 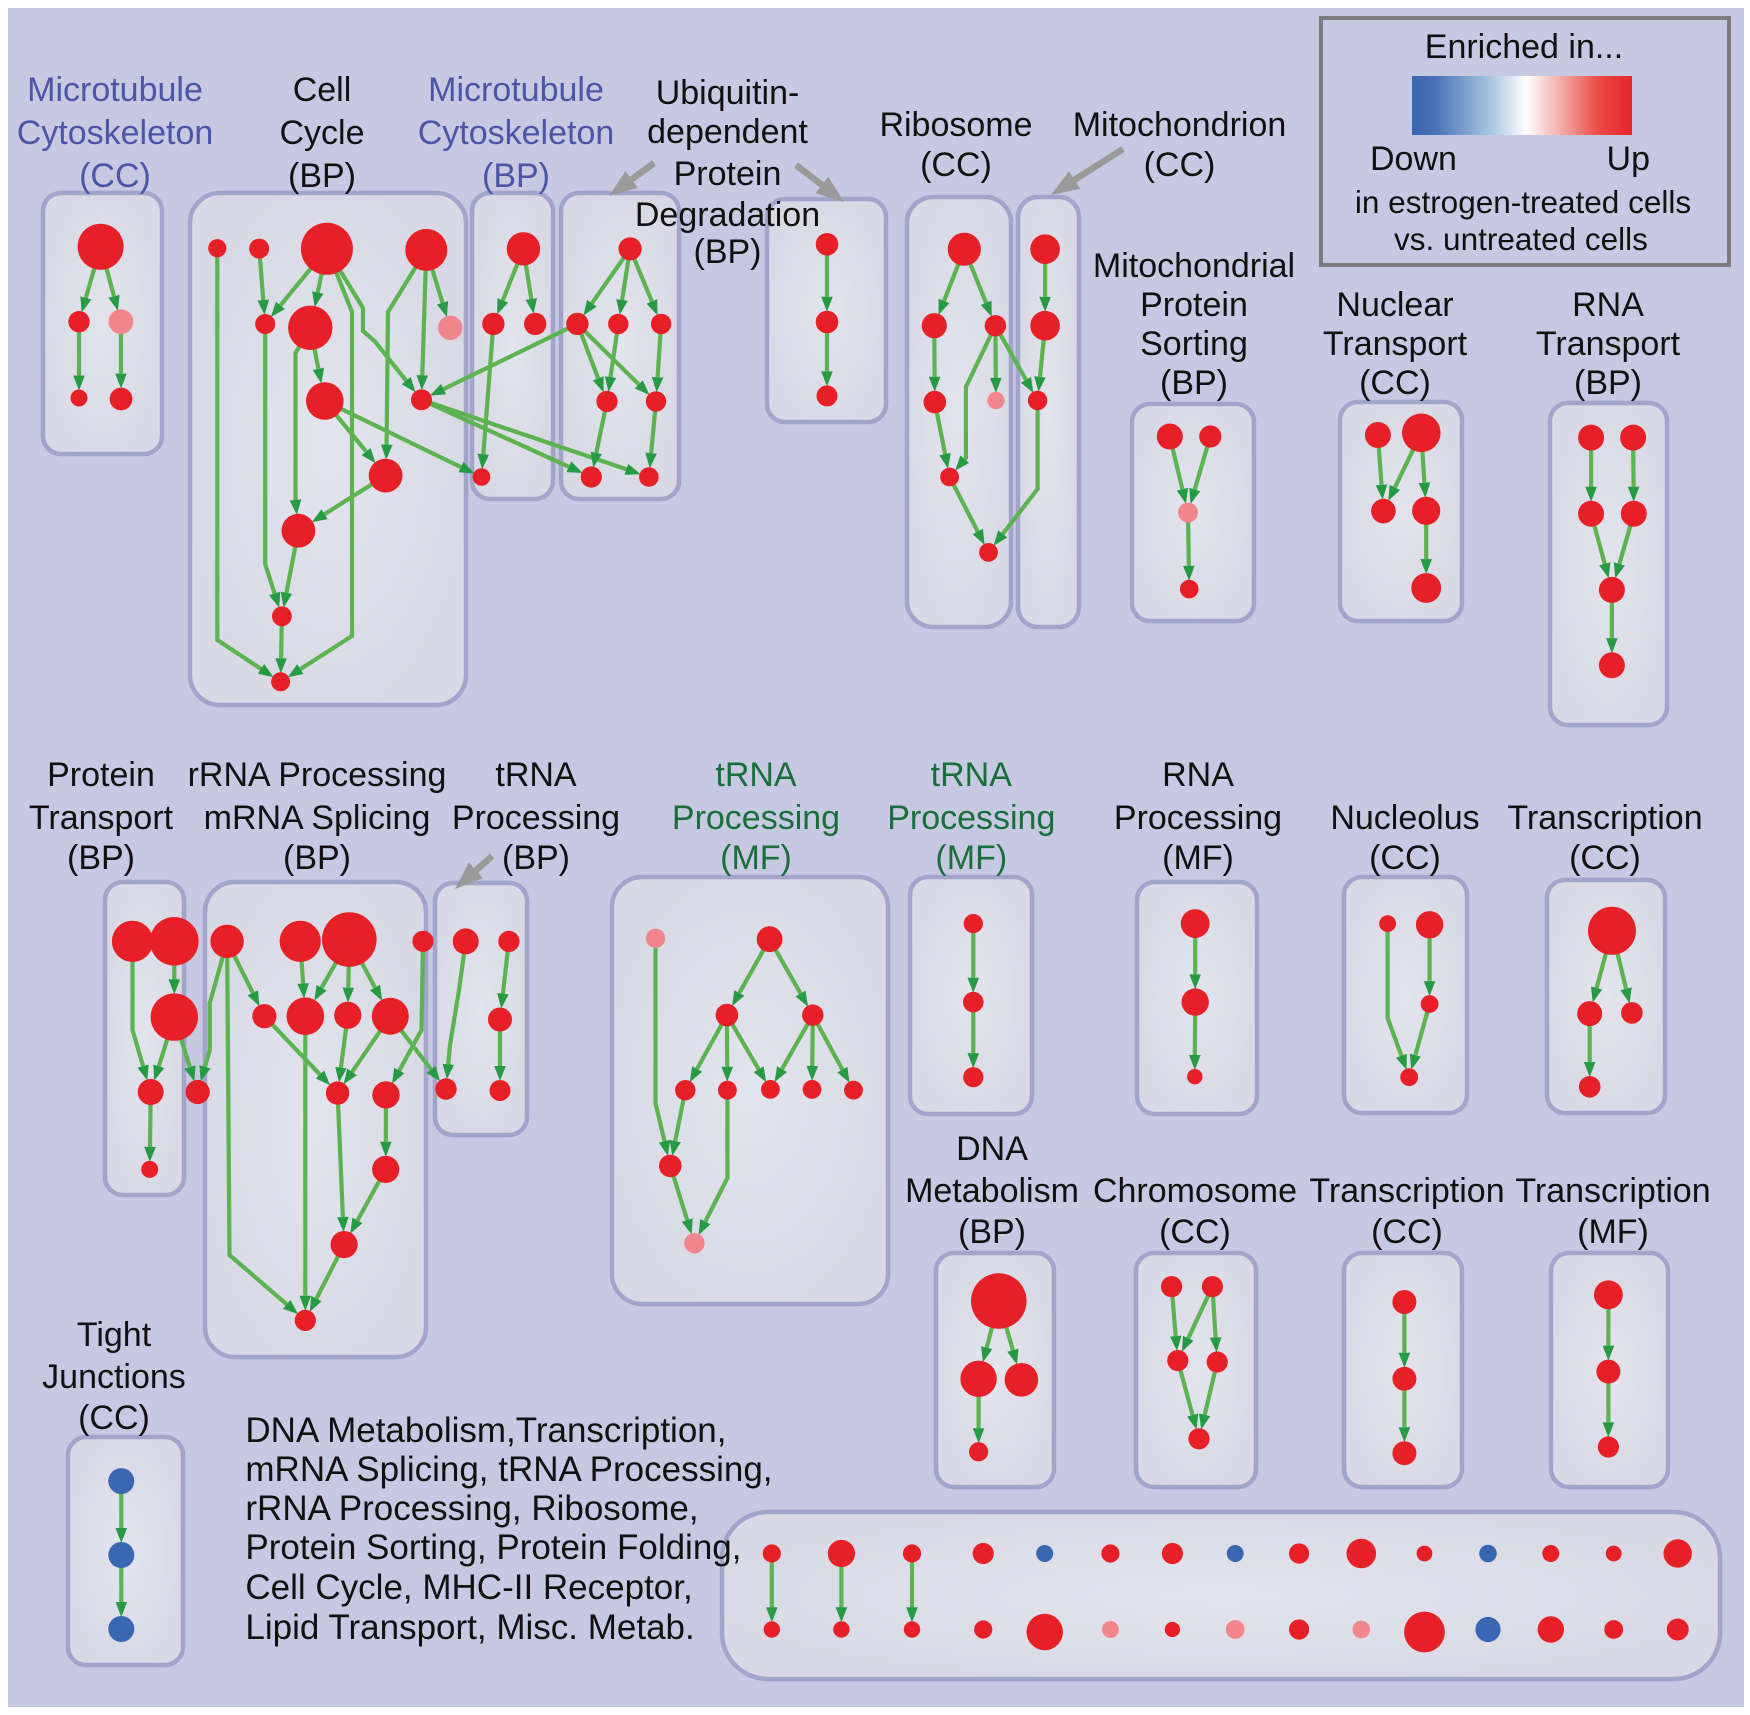 What do you see at coordinates (469, 1627) in the screenshot?
I see `svg-text: Lipid Transport, Misc. Metab.` at bounding box center [469, 1627].